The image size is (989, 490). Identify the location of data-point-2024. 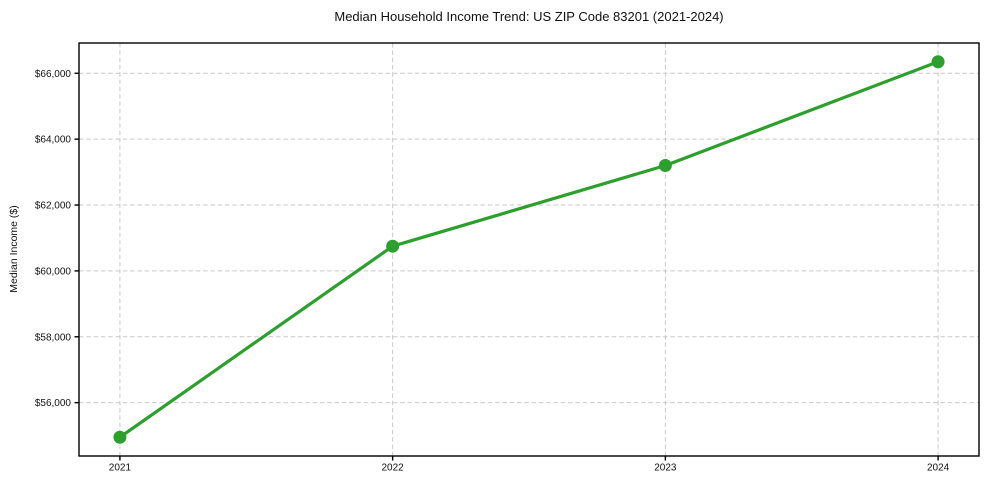
(938, 62).